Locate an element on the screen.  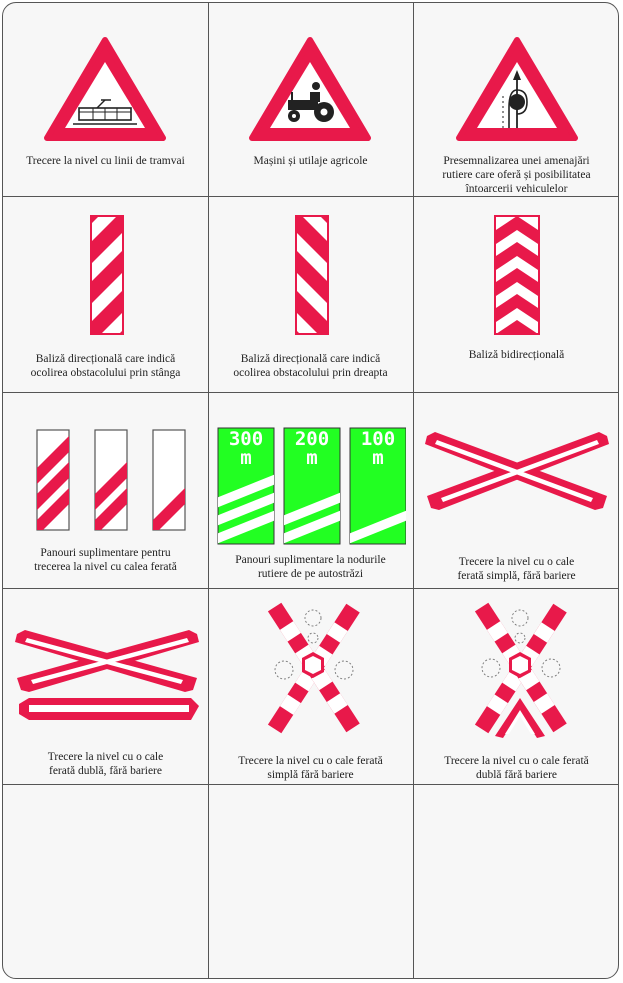
tram-crossing-icon is located at coordinates (105, 89).